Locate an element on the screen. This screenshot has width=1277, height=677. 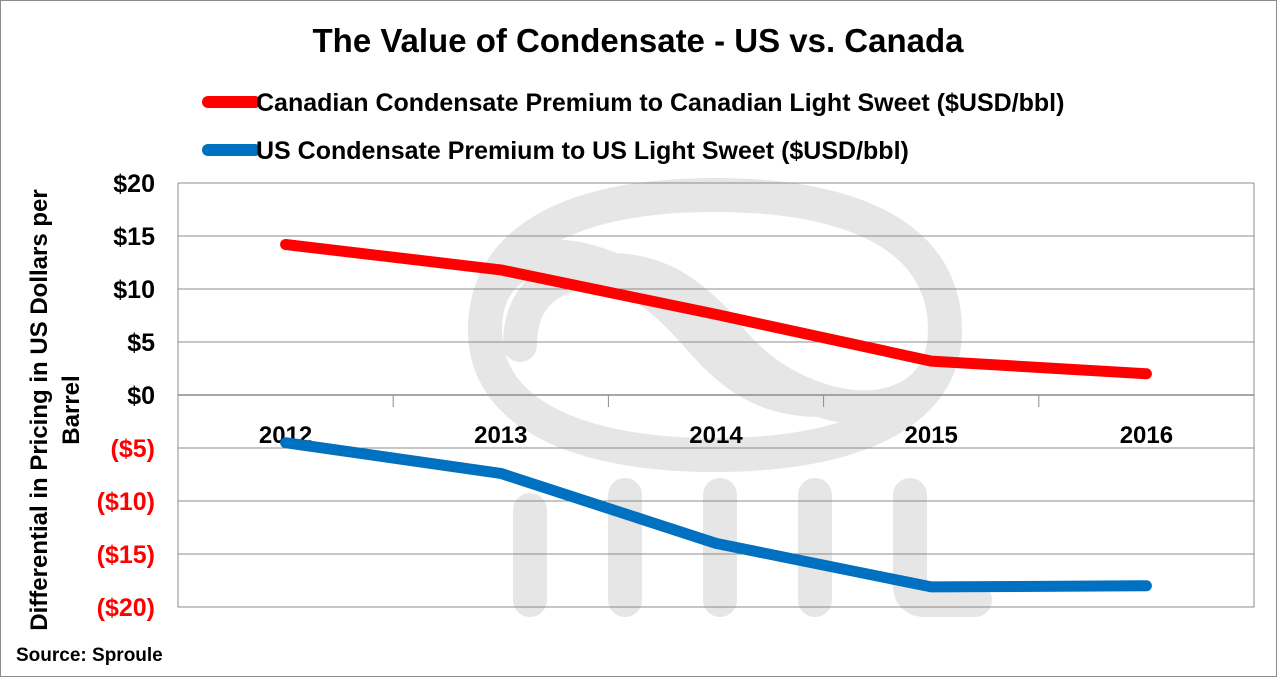
y-tick-label: $5 is located at coordinates (141, 343).